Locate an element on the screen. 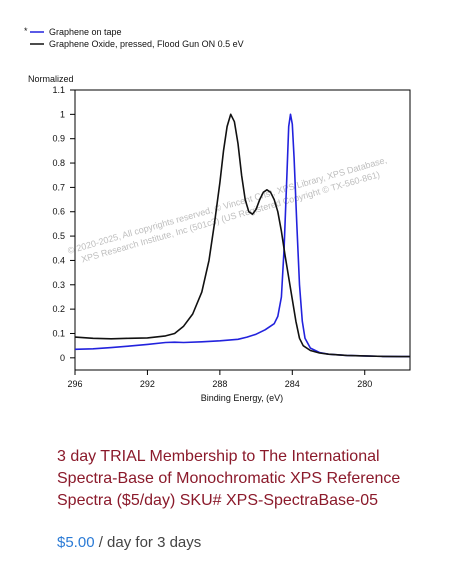  y-tick-label: 1.1 is located at coordinates (58, 90).